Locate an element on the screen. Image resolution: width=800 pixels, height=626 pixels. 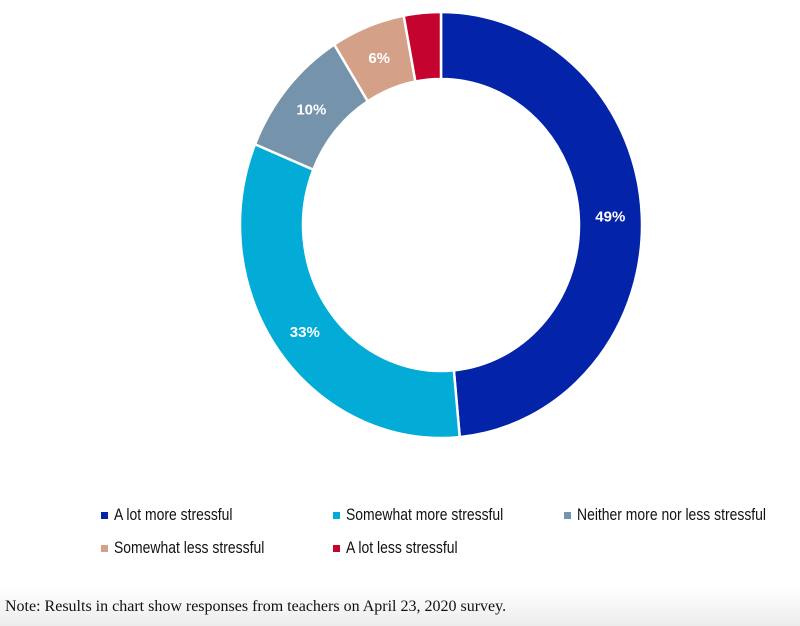
legend-item-somewhat-more: Somewhat more stressful is located at coordinates (435, 515).